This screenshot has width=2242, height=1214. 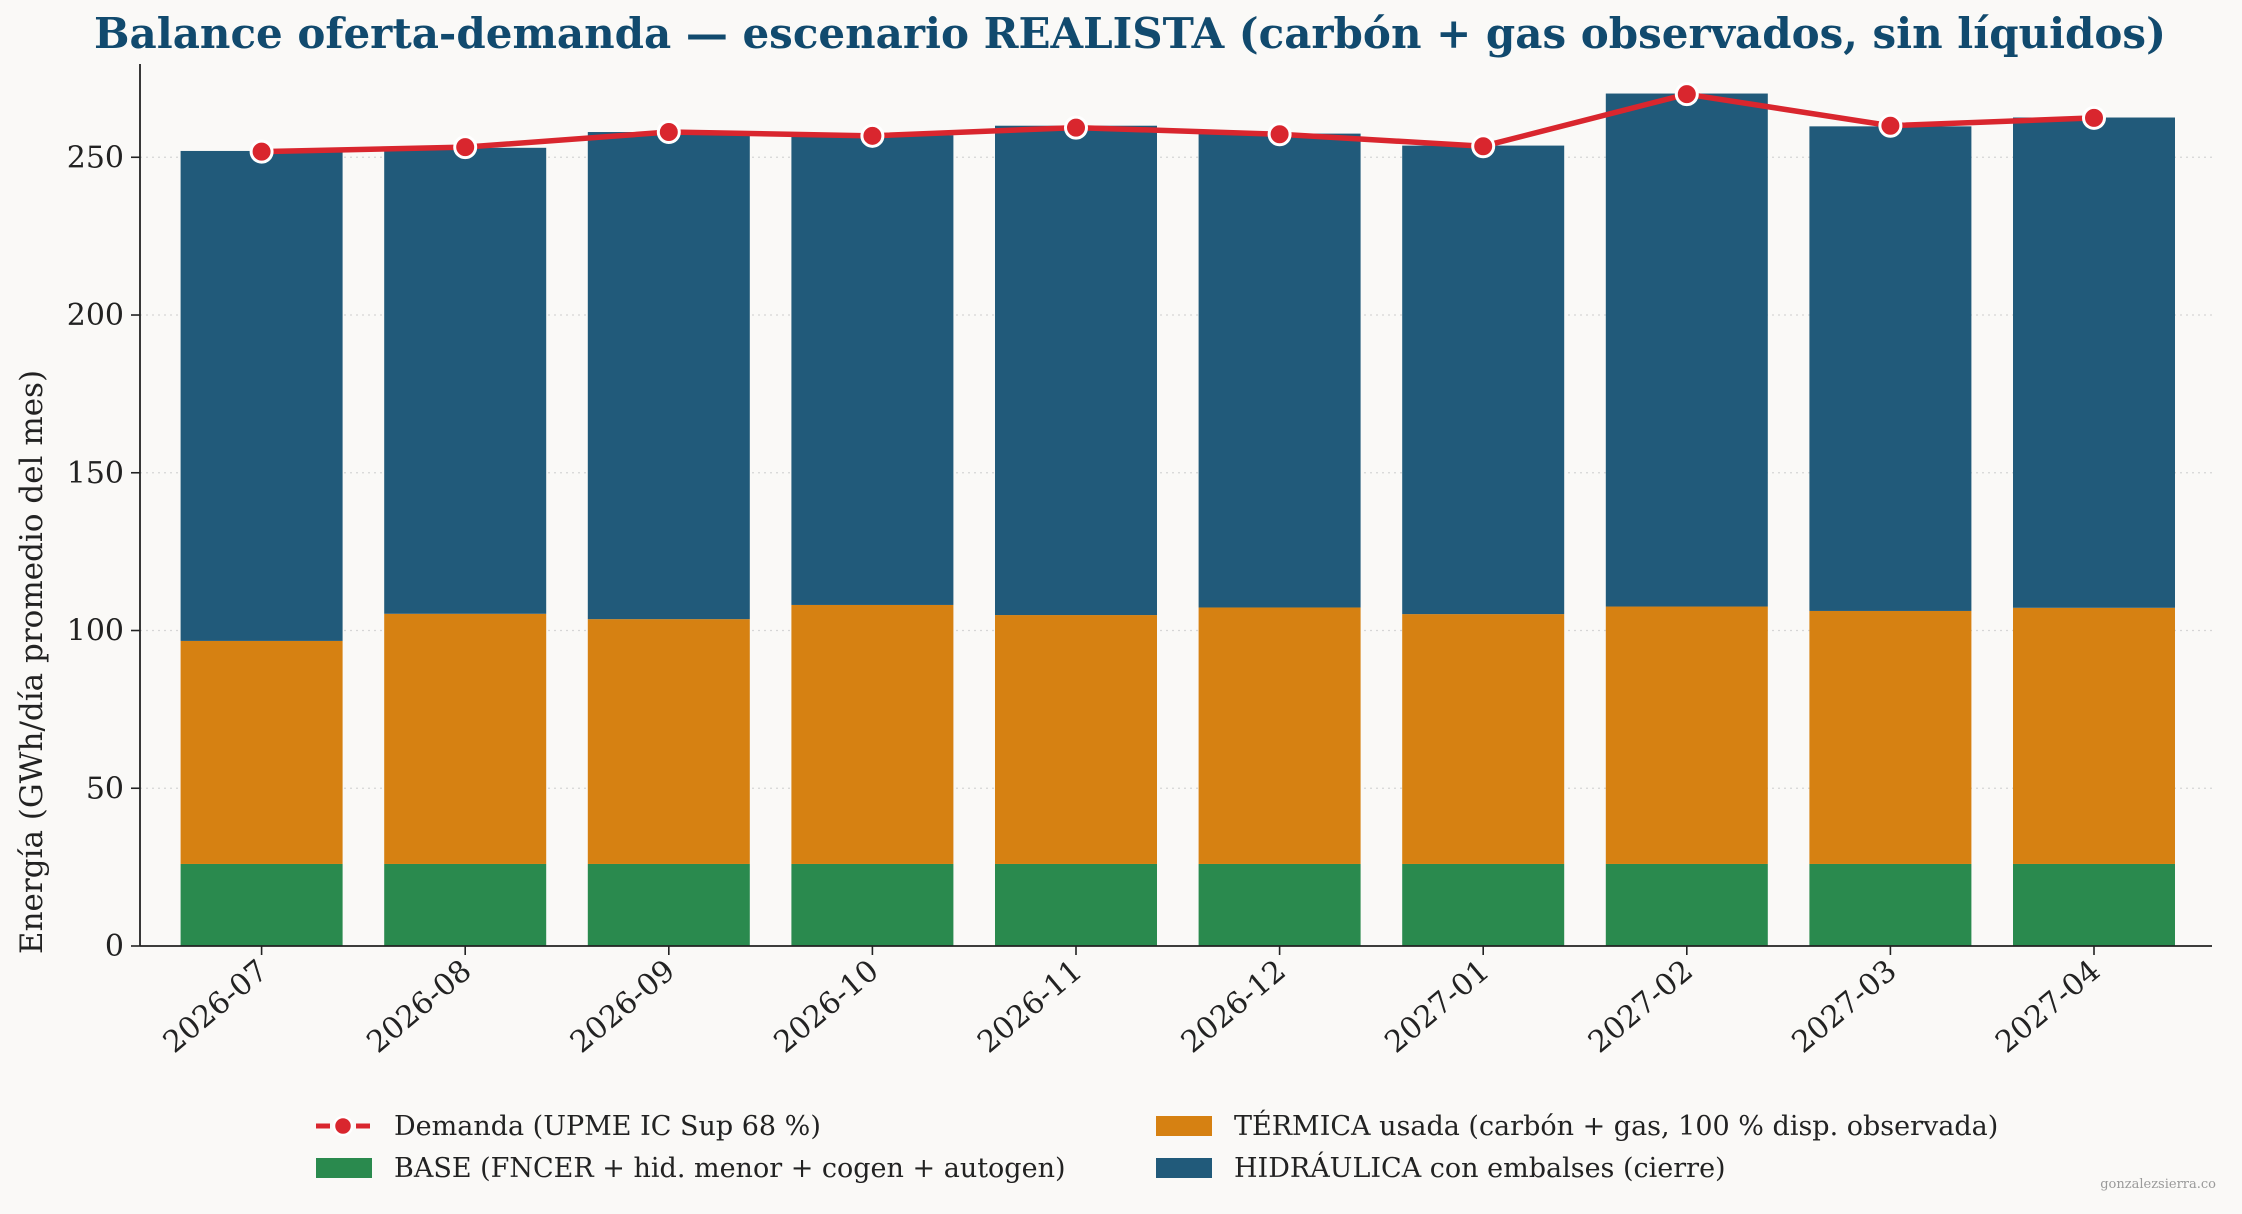 What do you see at coordinates (607, 1126) in the screenshot?
I see `legend-label: Demanda (UPME IC Sup 68 %)` at bounding box center [607, 1126].